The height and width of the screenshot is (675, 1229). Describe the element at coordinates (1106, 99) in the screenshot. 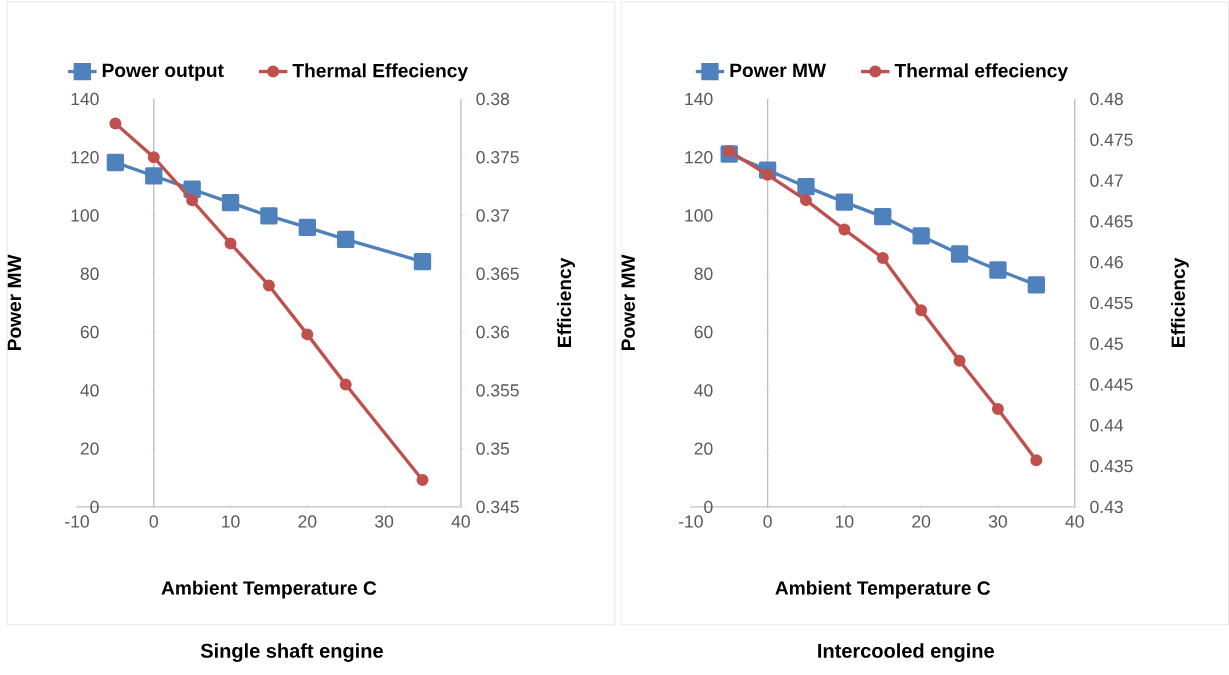

I see `y2-tick-label: 0.48` at that location.